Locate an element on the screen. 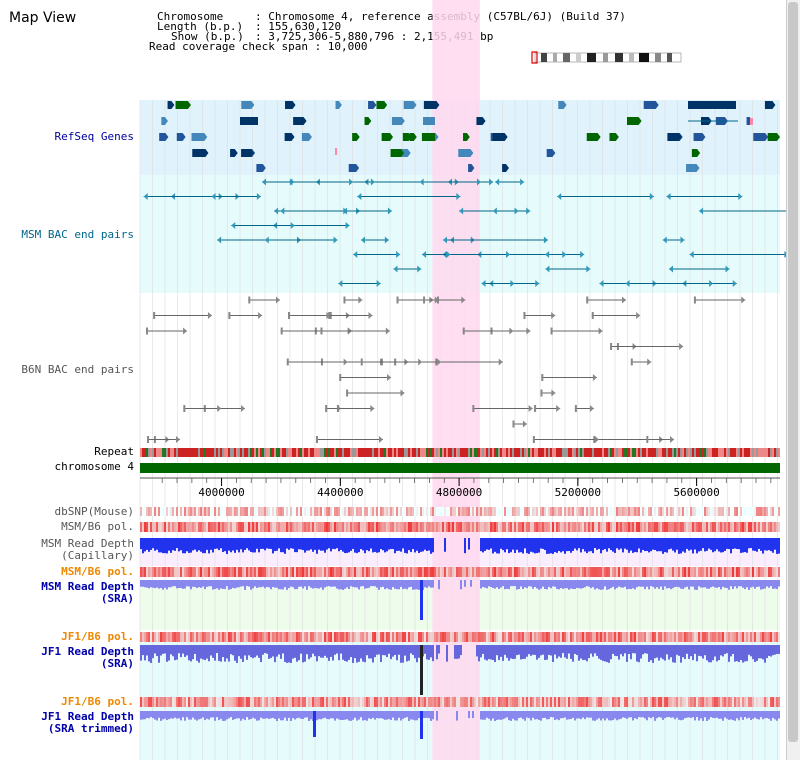  chromosome-ideogram is located at coordinates (608, 58).